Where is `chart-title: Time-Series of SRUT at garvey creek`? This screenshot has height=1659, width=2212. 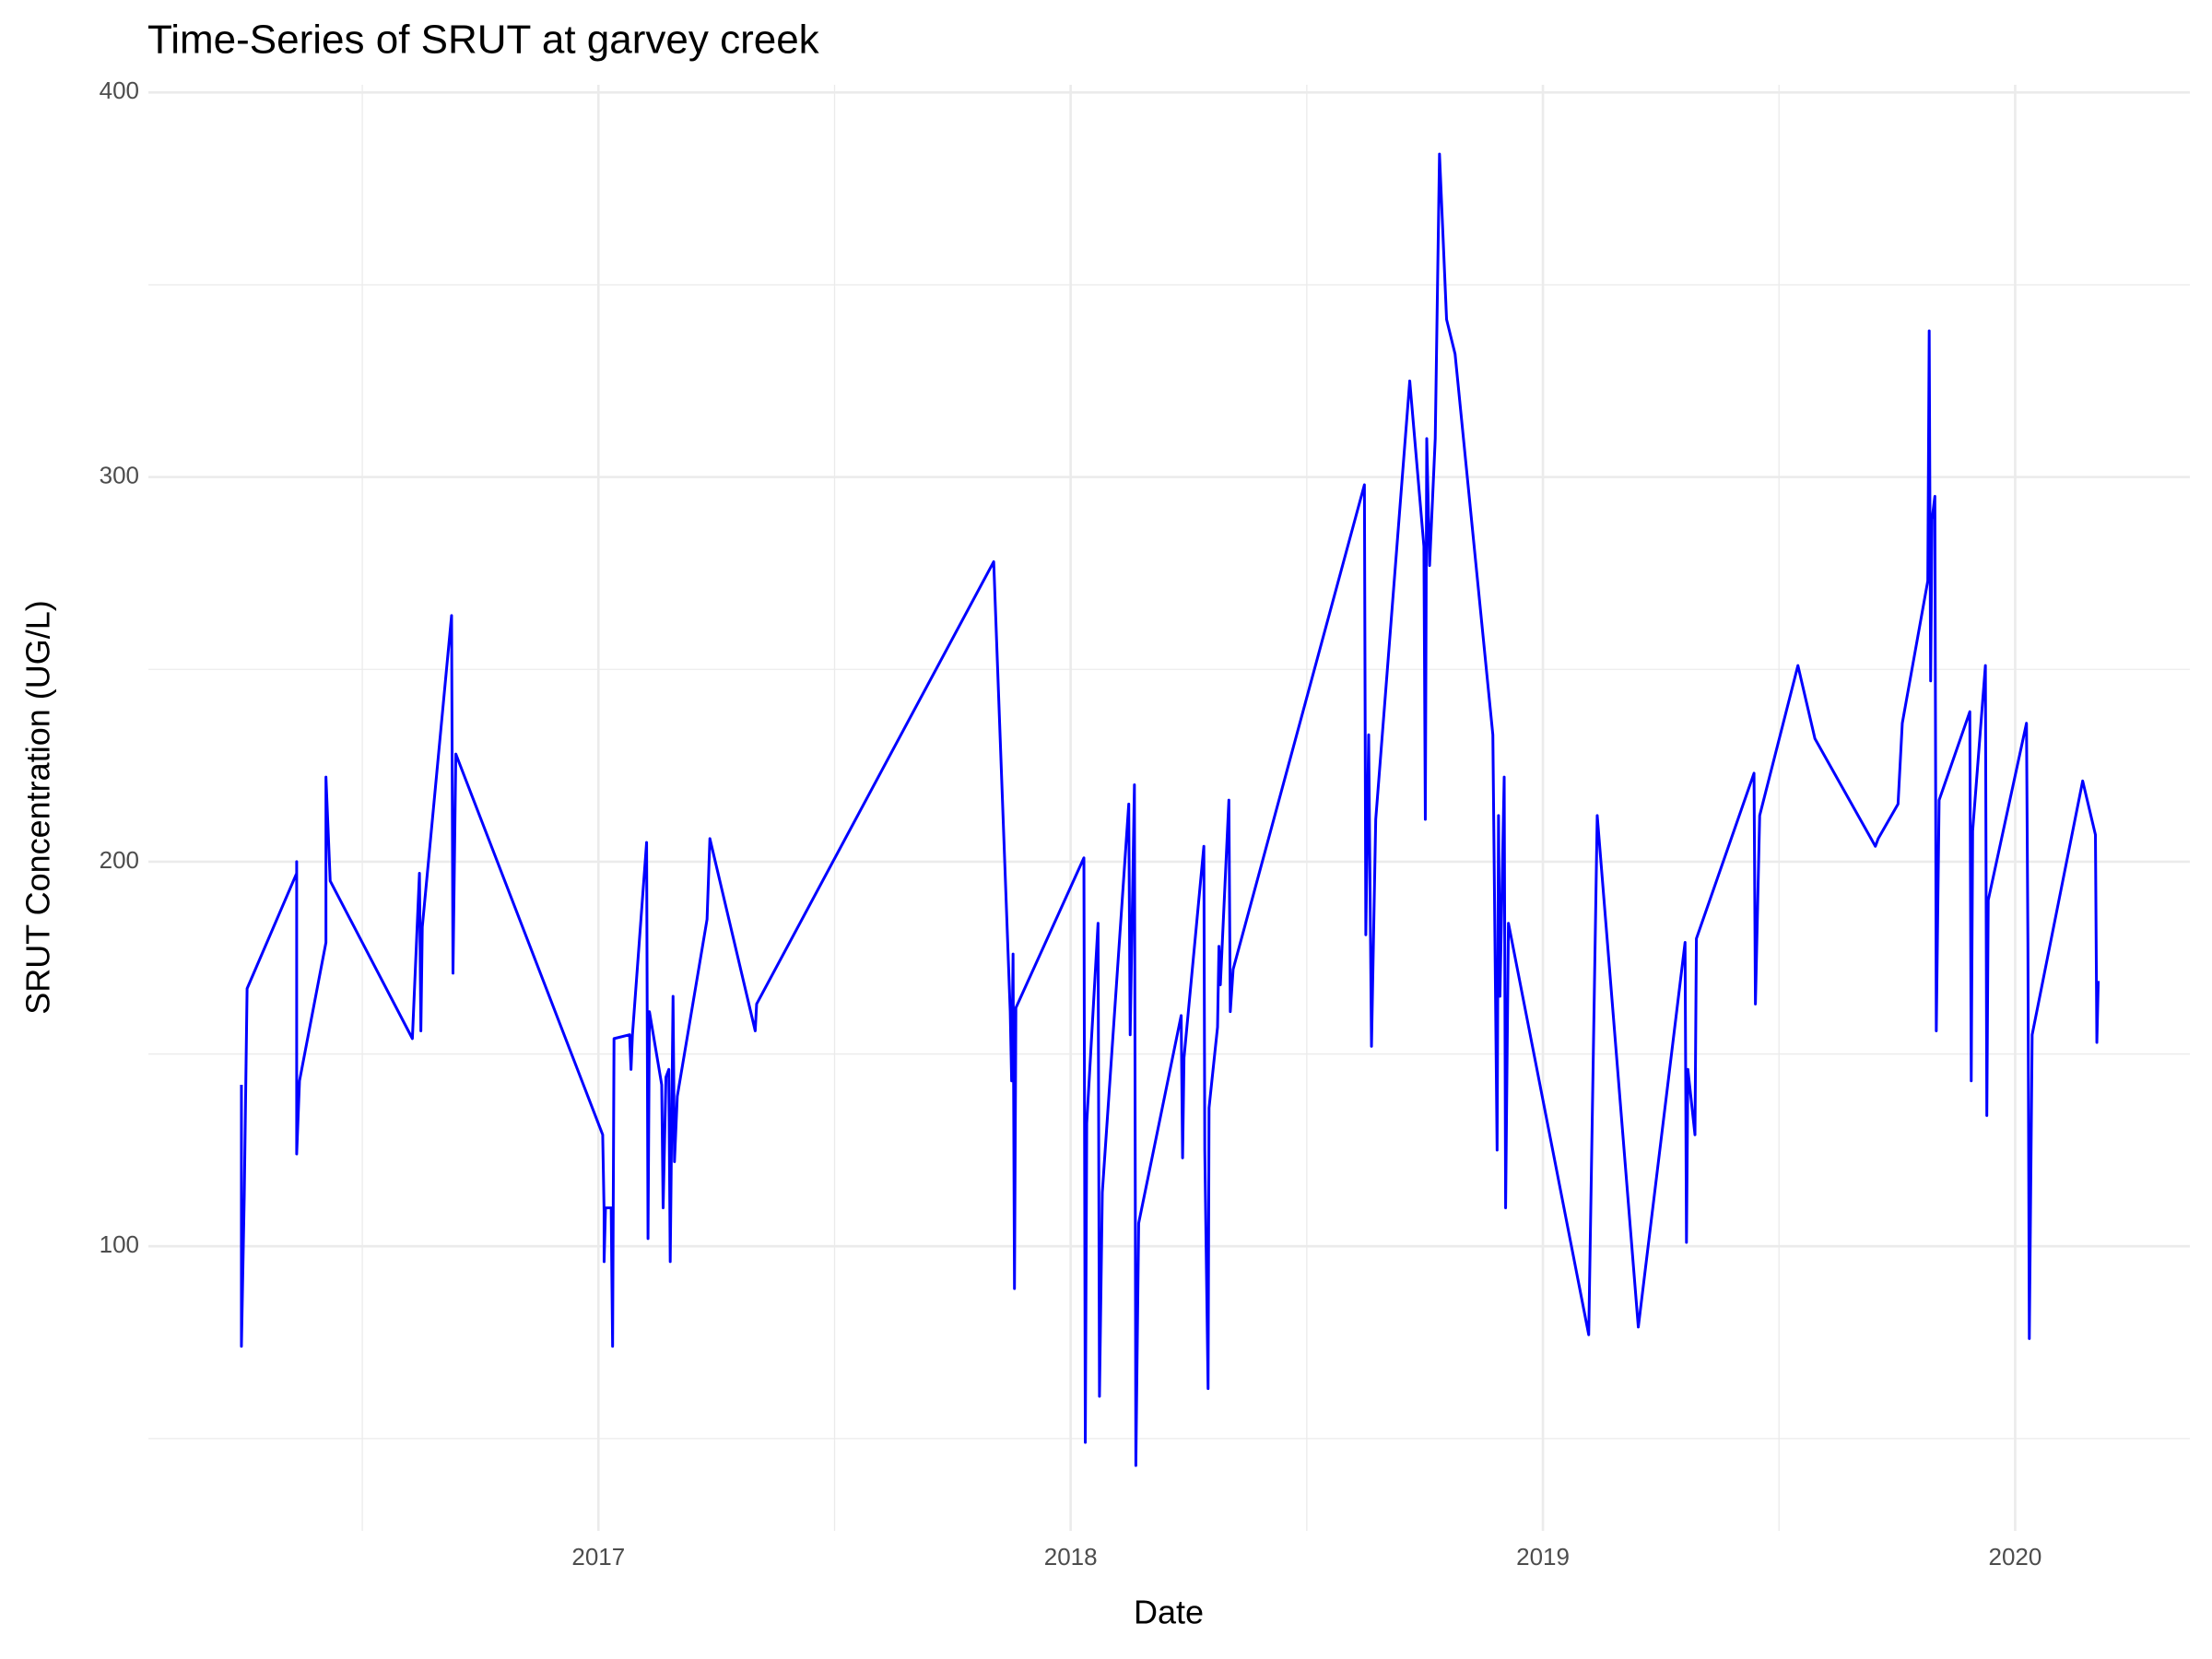
chart-title: Time-Series of SRUT at garvey creek is located at coordinates (483, 40).